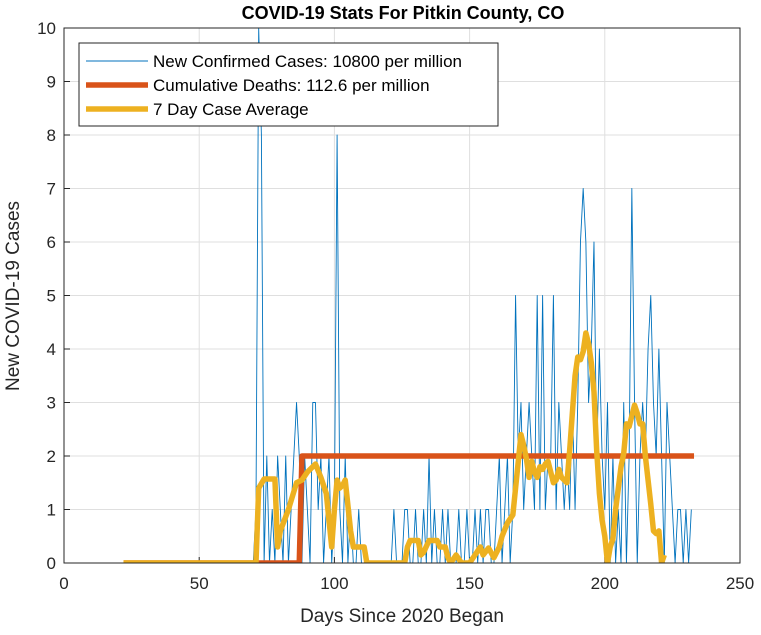 Image resolution: width=761 pixels, height=635 pixels. I want to click on y-tick-label: 9, so click(51, 82).